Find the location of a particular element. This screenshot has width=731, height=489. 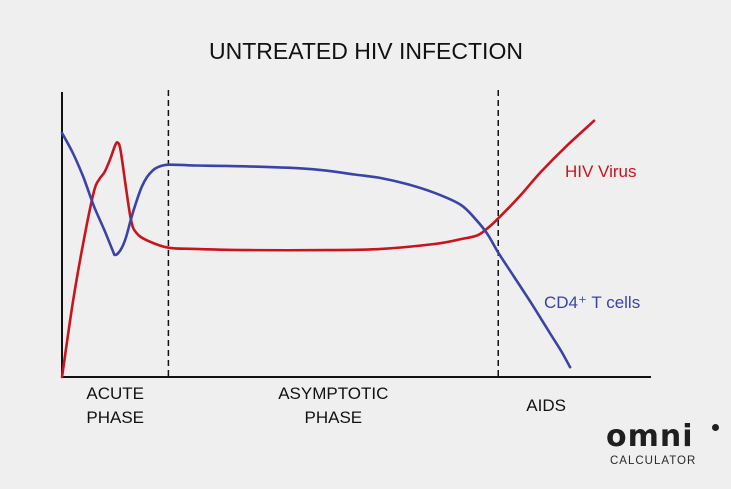

logo-subtitle: CALCULATOR is located at coordinates (653, 461).